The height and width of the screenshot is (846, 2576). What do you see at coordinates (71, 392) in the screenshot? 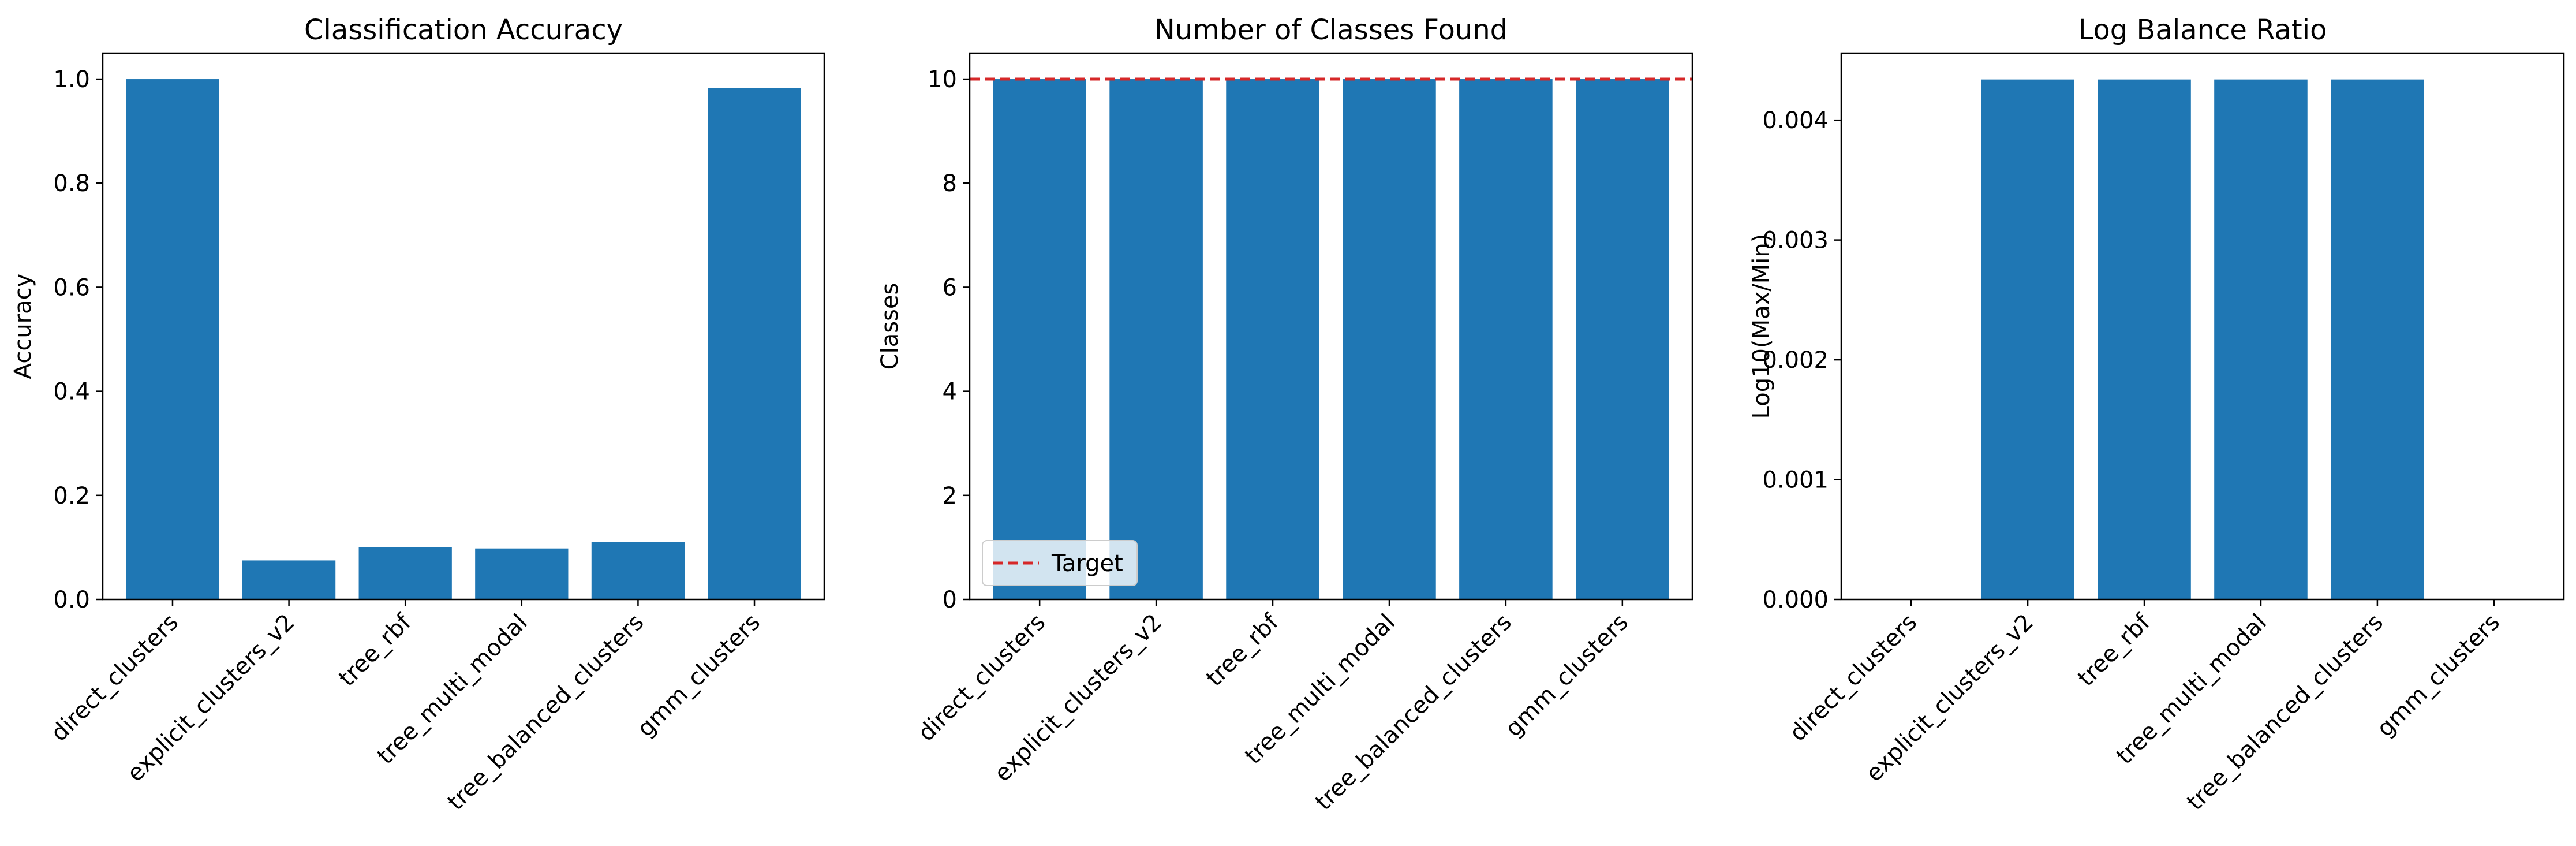
I see `y-tick-label: 0.4` at bounding box center [71, 392].